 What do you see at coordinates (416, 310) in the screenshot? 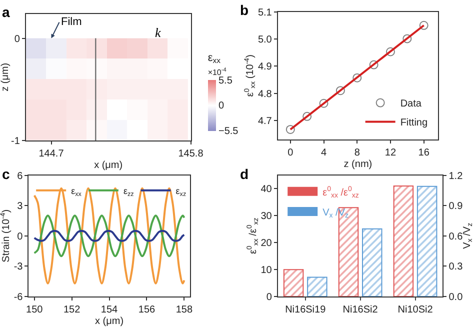
I see `x-tick-label: Ni10Si2` at bounding box center [416, 310].